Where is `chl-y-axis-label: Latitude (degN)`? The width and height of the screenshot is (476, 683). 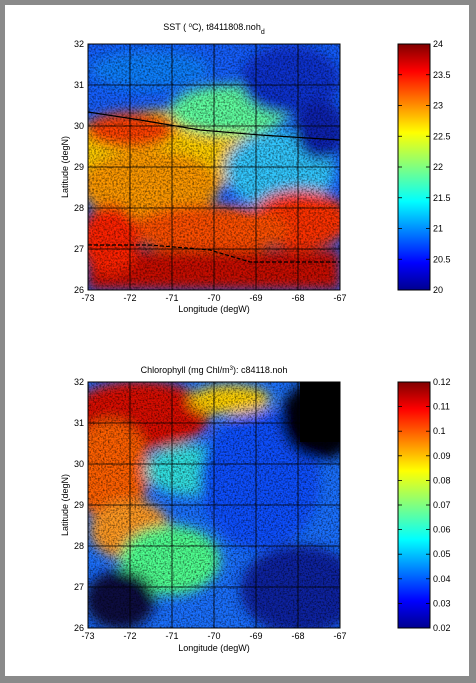
chl-y-axis-label: Latitude (degN) is located at coordinates (65, 505).